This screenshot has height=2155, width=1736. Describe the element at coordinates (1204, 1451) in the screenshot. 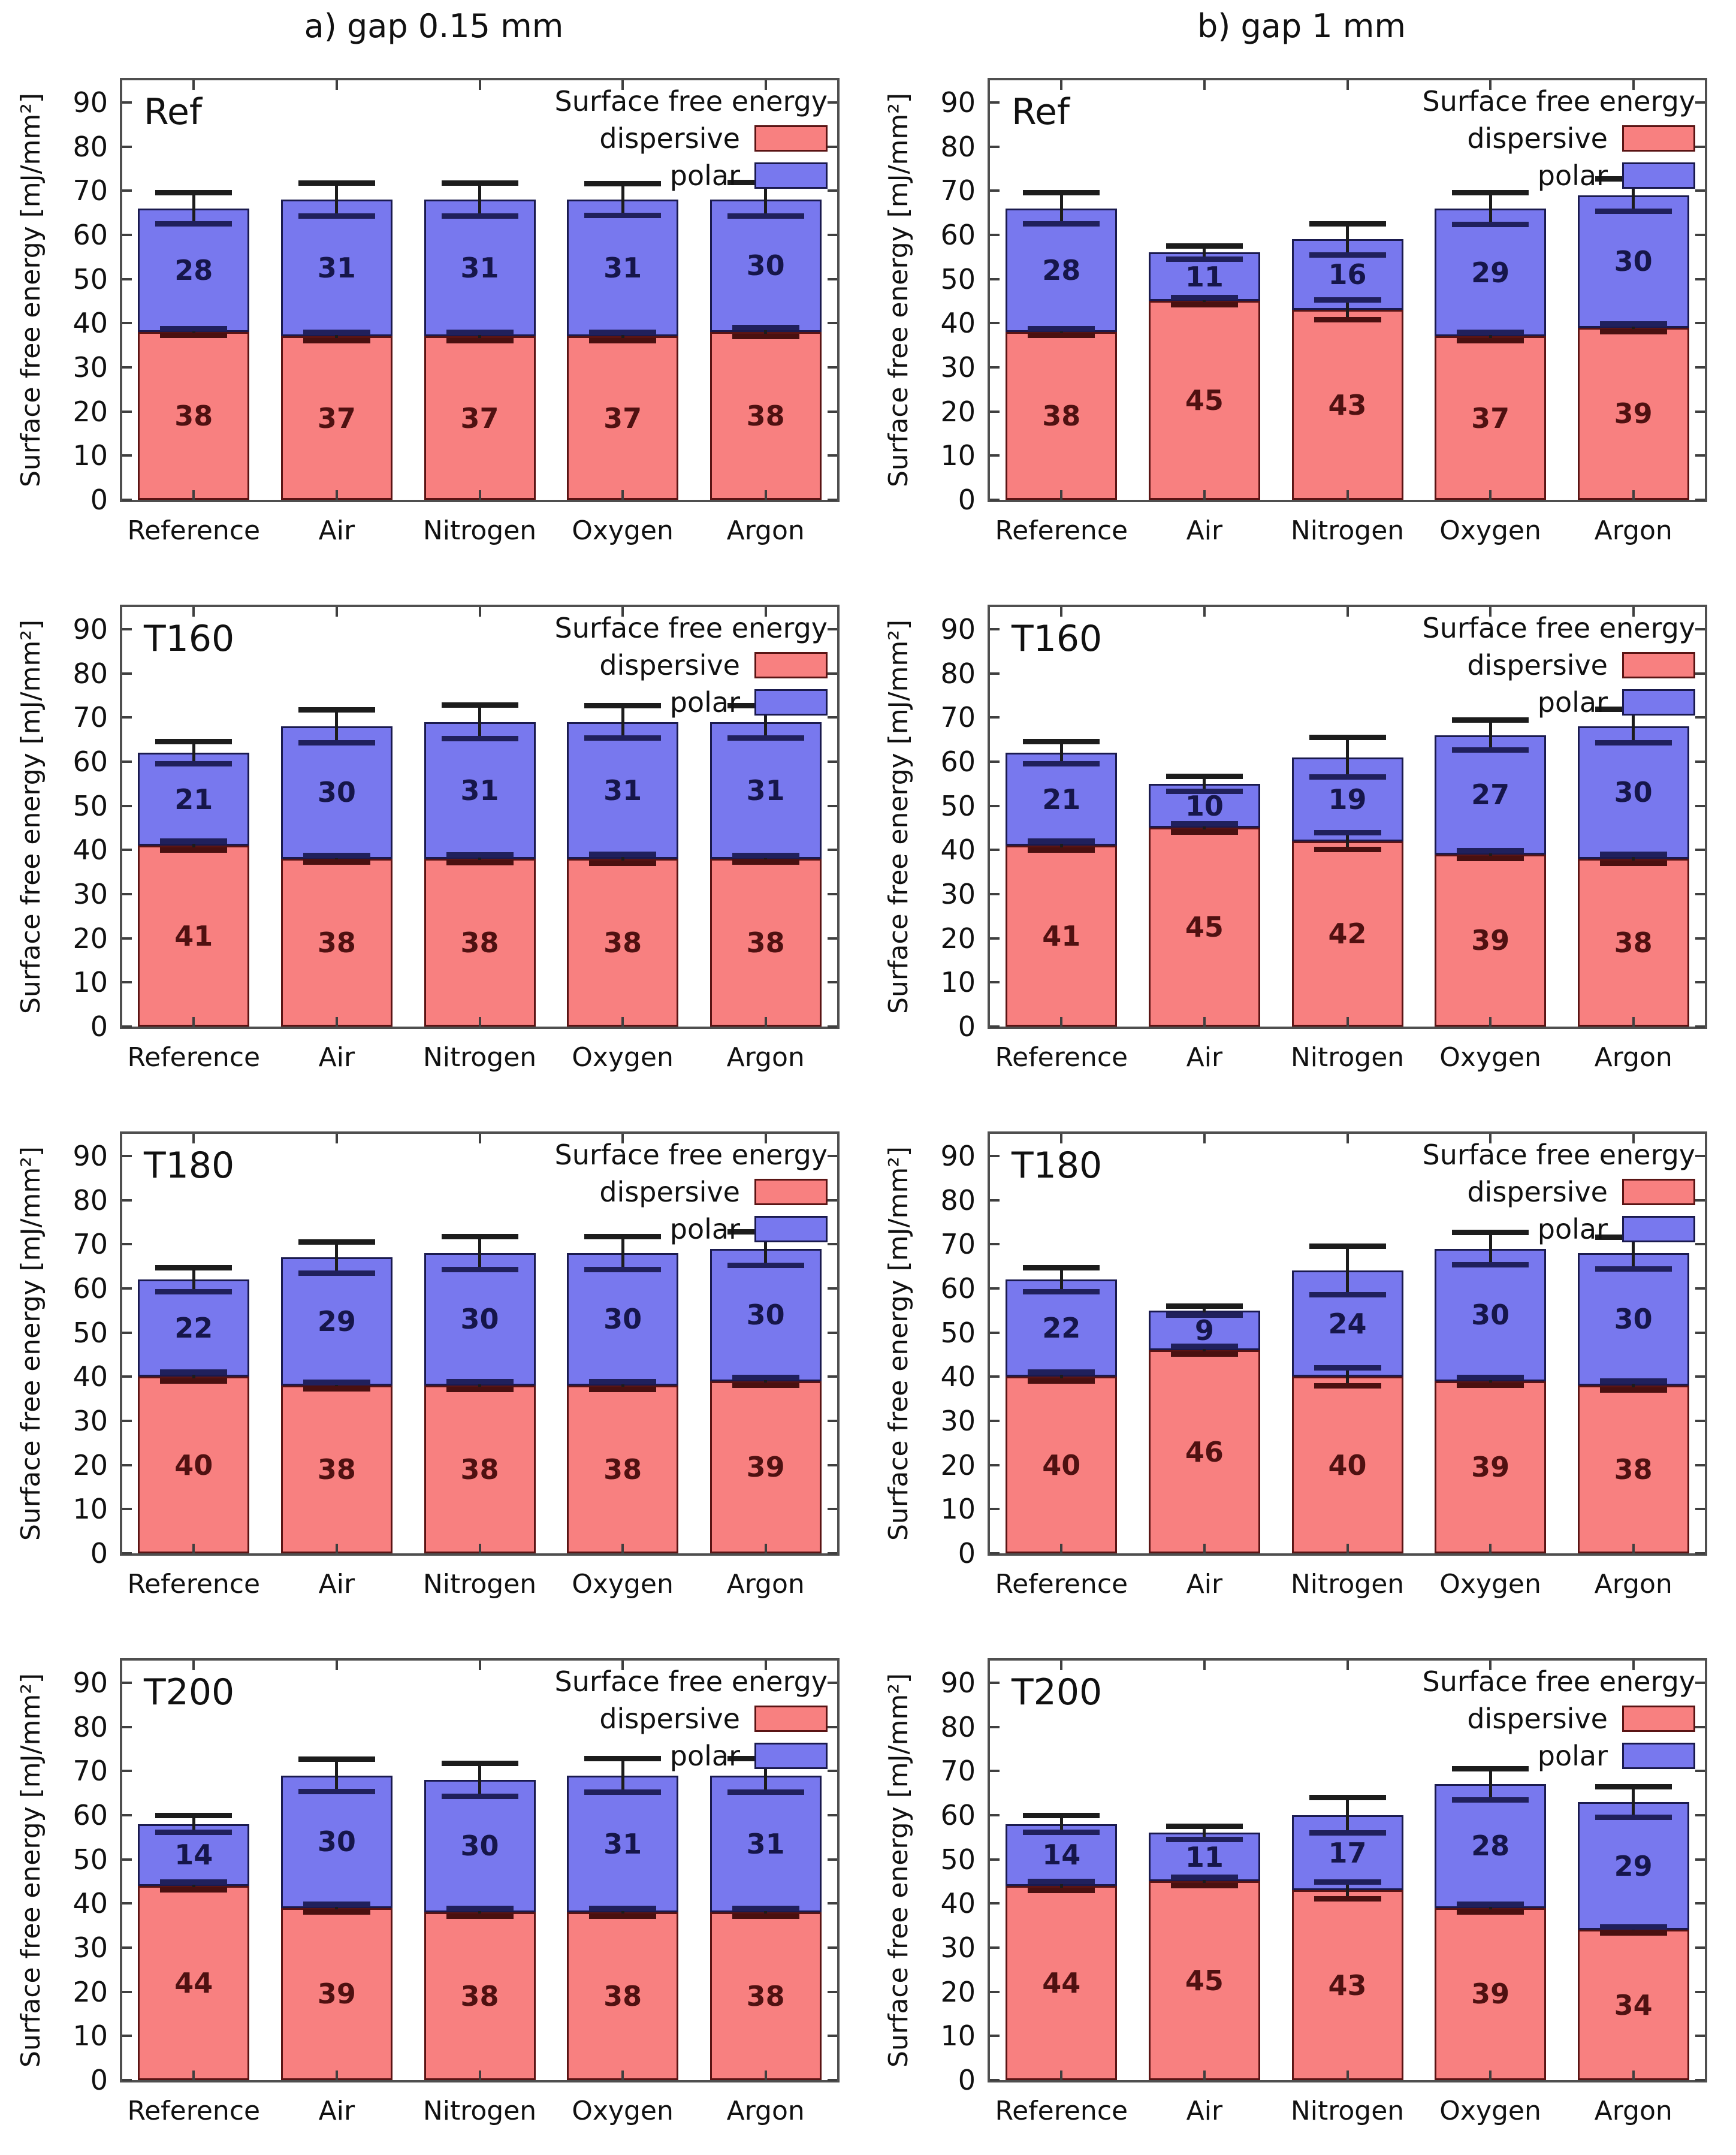

I see `bar-value-dispersive: 46` at that location.